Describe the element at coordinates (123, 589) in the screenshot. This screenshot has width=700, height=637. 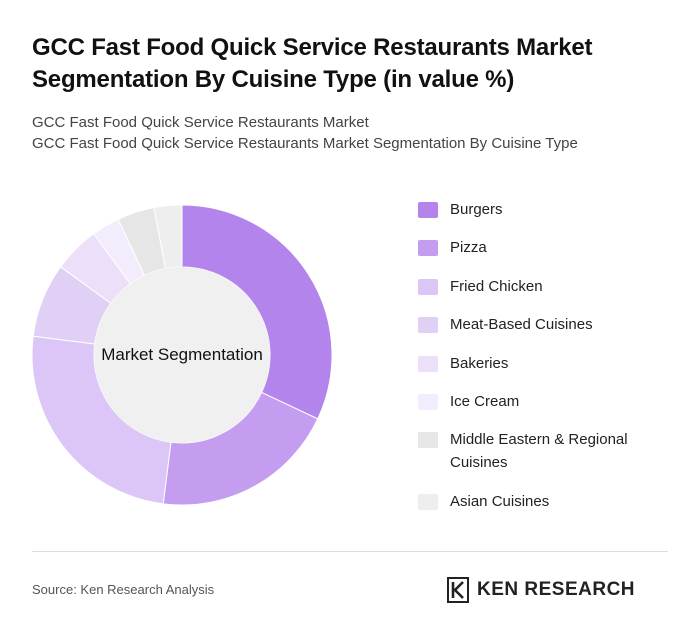
I see `source-note: Source: Ken Research Analysis` at that location.